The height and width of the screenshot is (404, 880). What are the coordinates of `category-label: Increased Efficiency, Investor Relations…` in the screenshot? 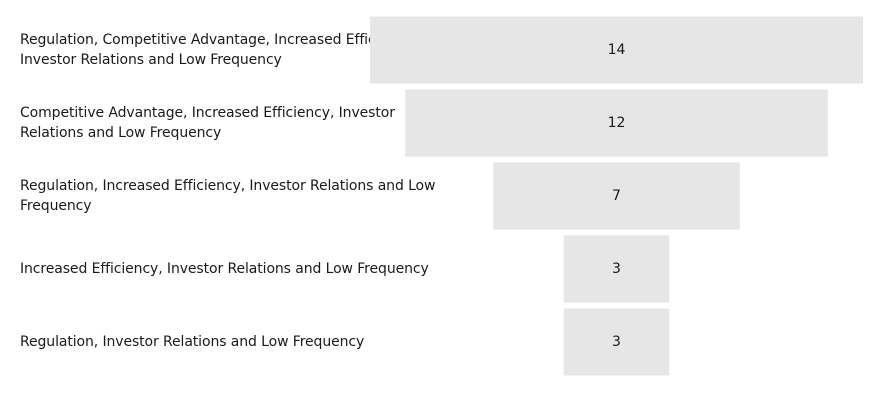 It's located at (224, 269).